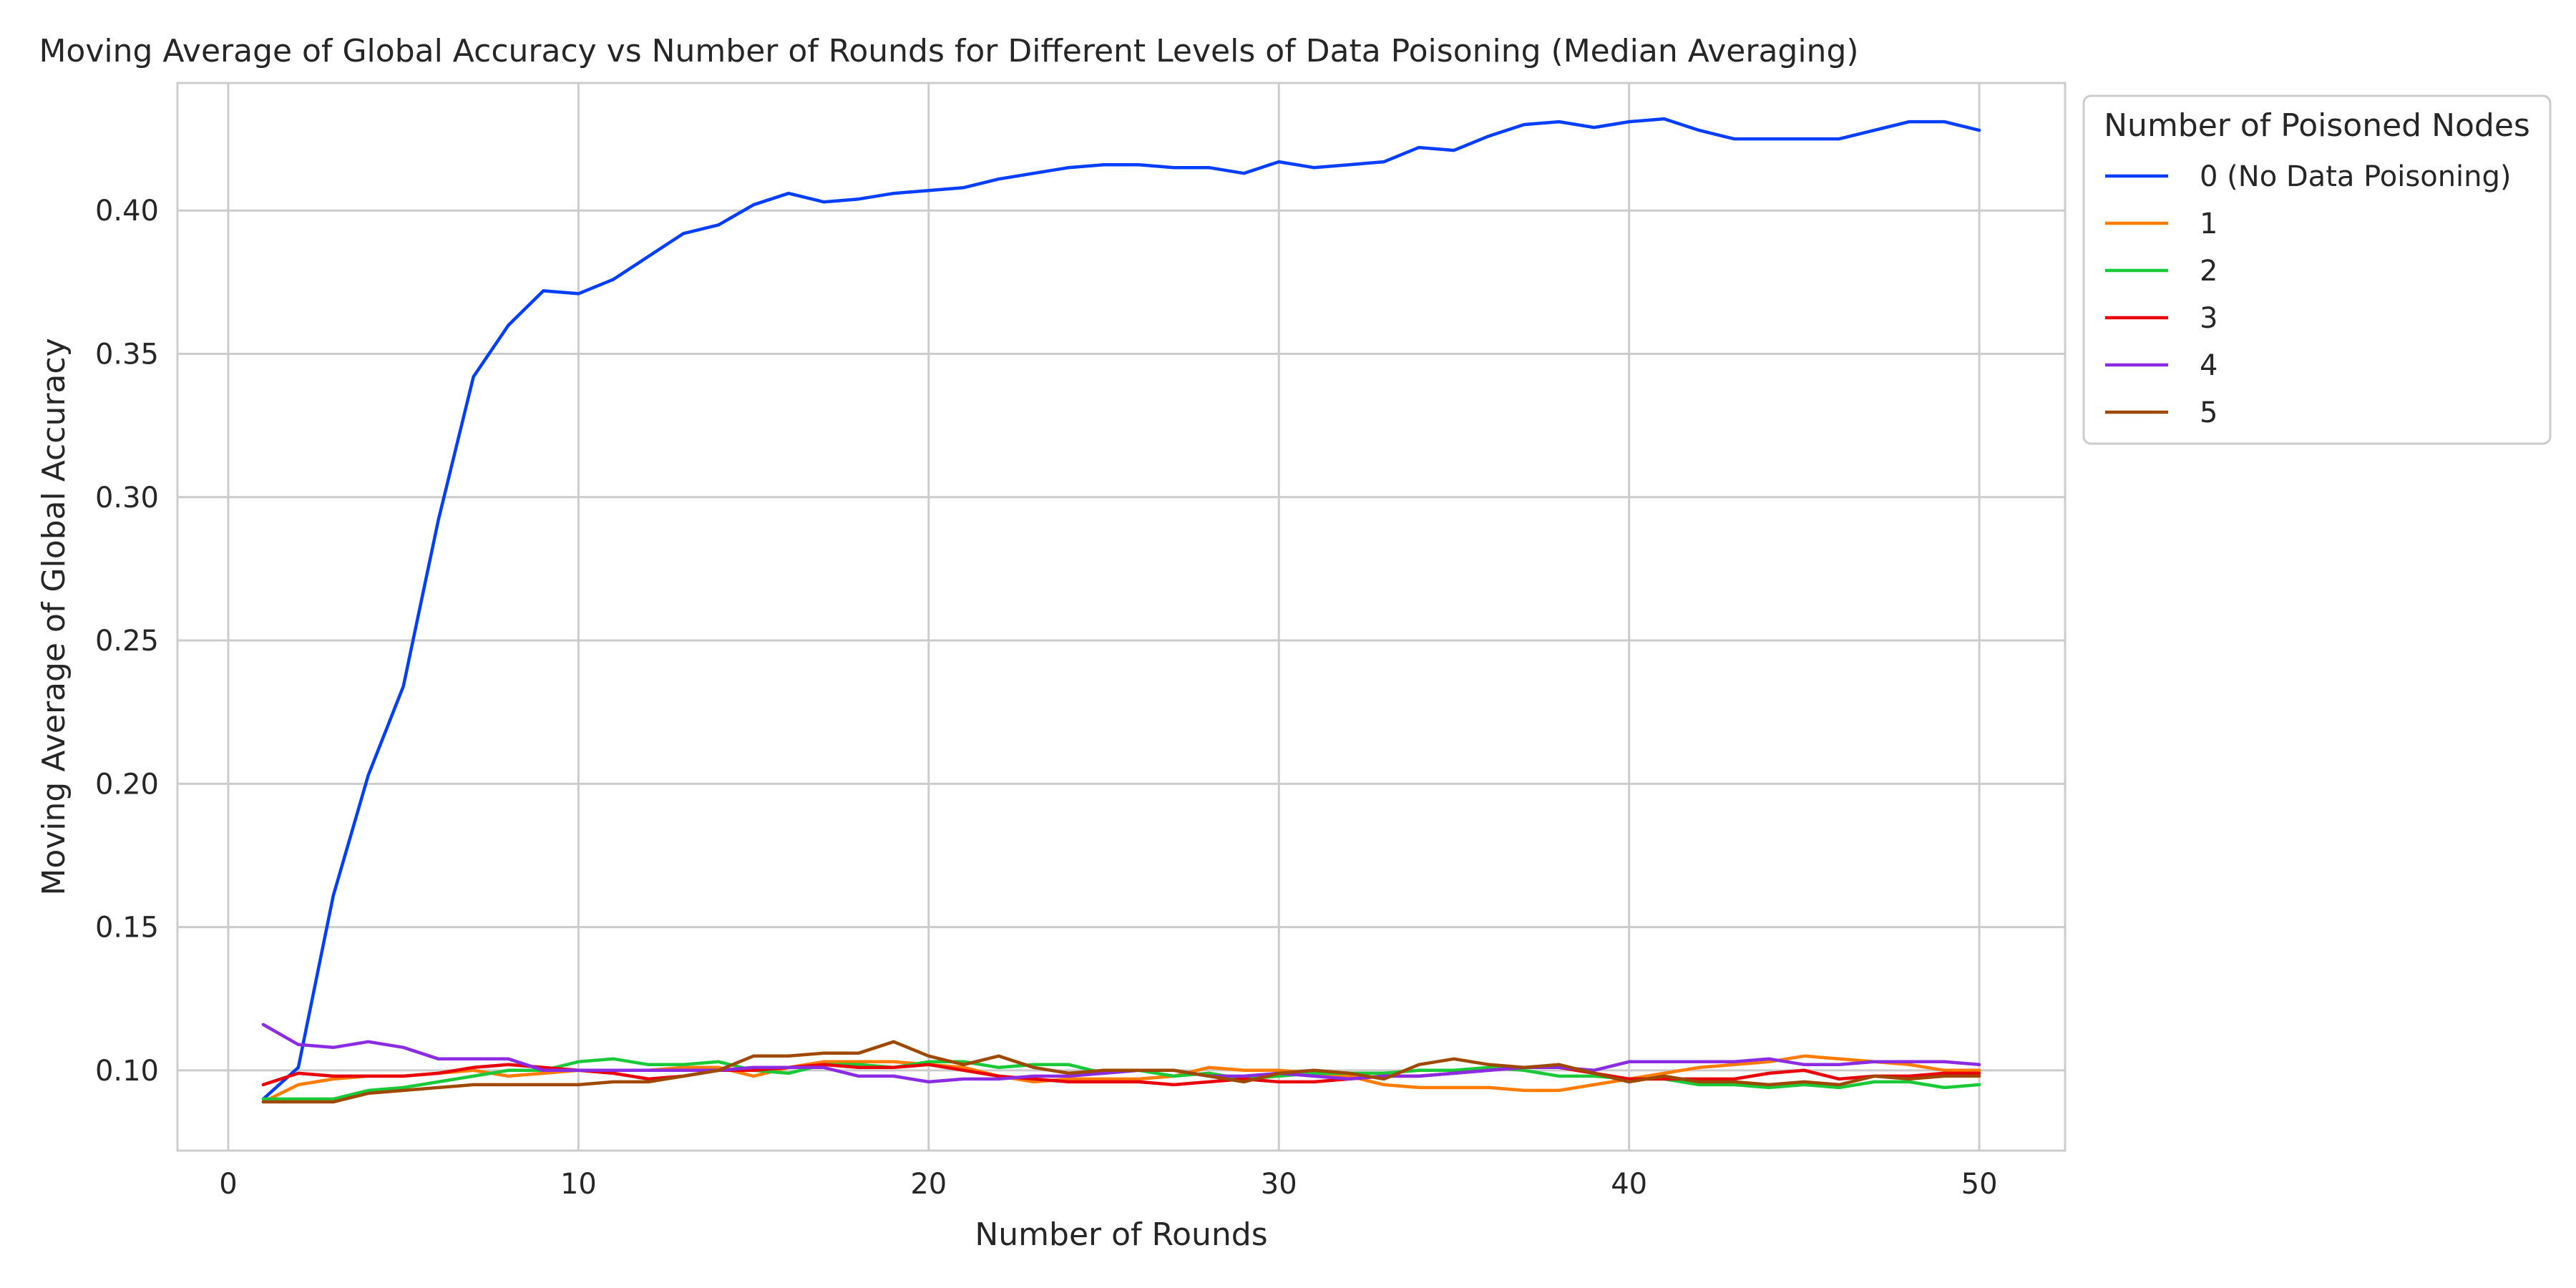 The image size is (2576, 1288). I want to click on y-tick-label: 0.35, so click(127, 354).